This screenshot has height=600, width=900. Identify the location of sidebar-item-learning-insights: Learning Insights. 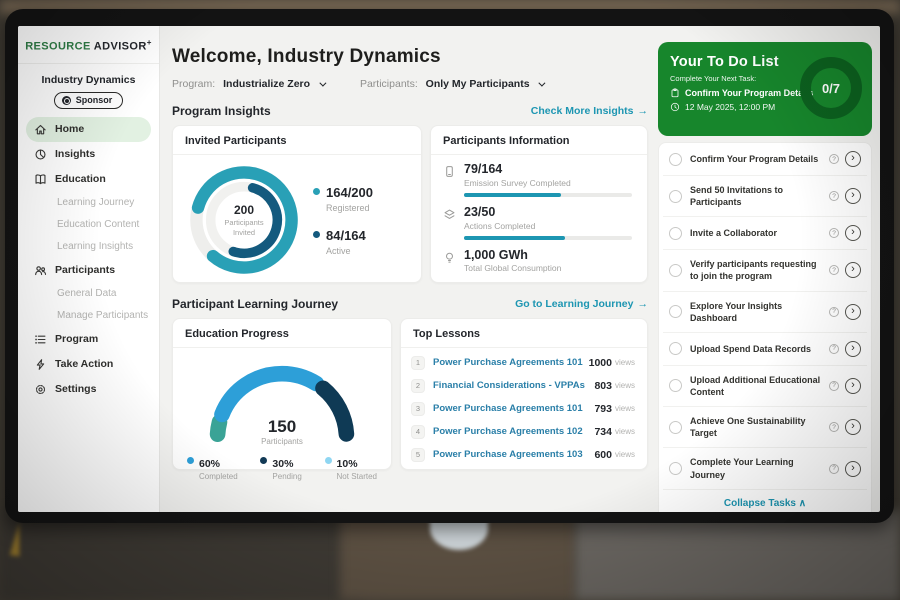
(88, 247).